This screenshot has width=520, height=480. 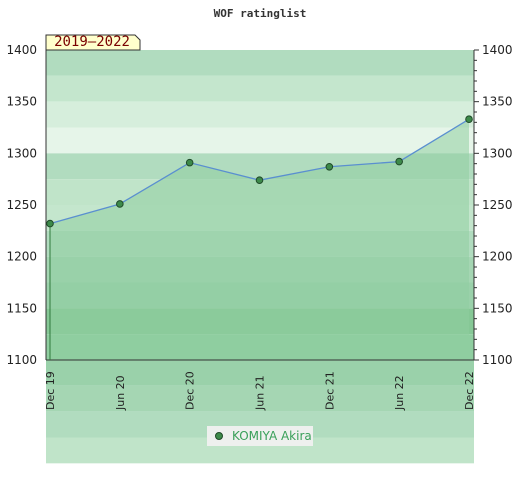 I want to click on y-tick-label-right: 1100, so click(x=497, y=360).